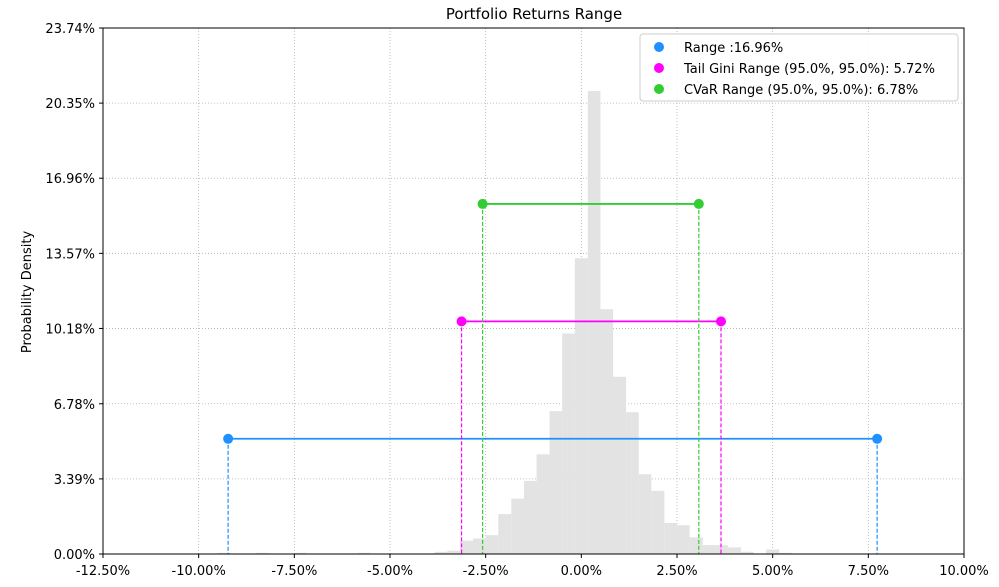  What do you see at coordinates (103, 571) in the screenshot?
I see `x-tick-label: -12.50%` at bounding box center [103, 571].